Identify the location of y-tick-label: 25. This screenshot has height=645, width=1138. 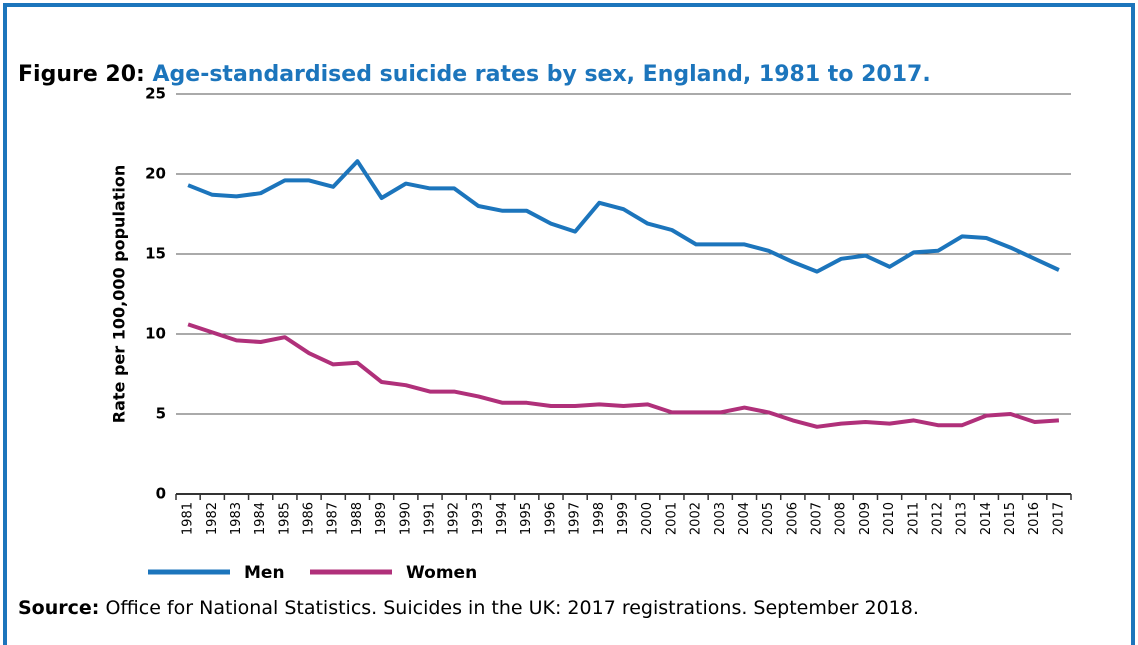
(155, 94).